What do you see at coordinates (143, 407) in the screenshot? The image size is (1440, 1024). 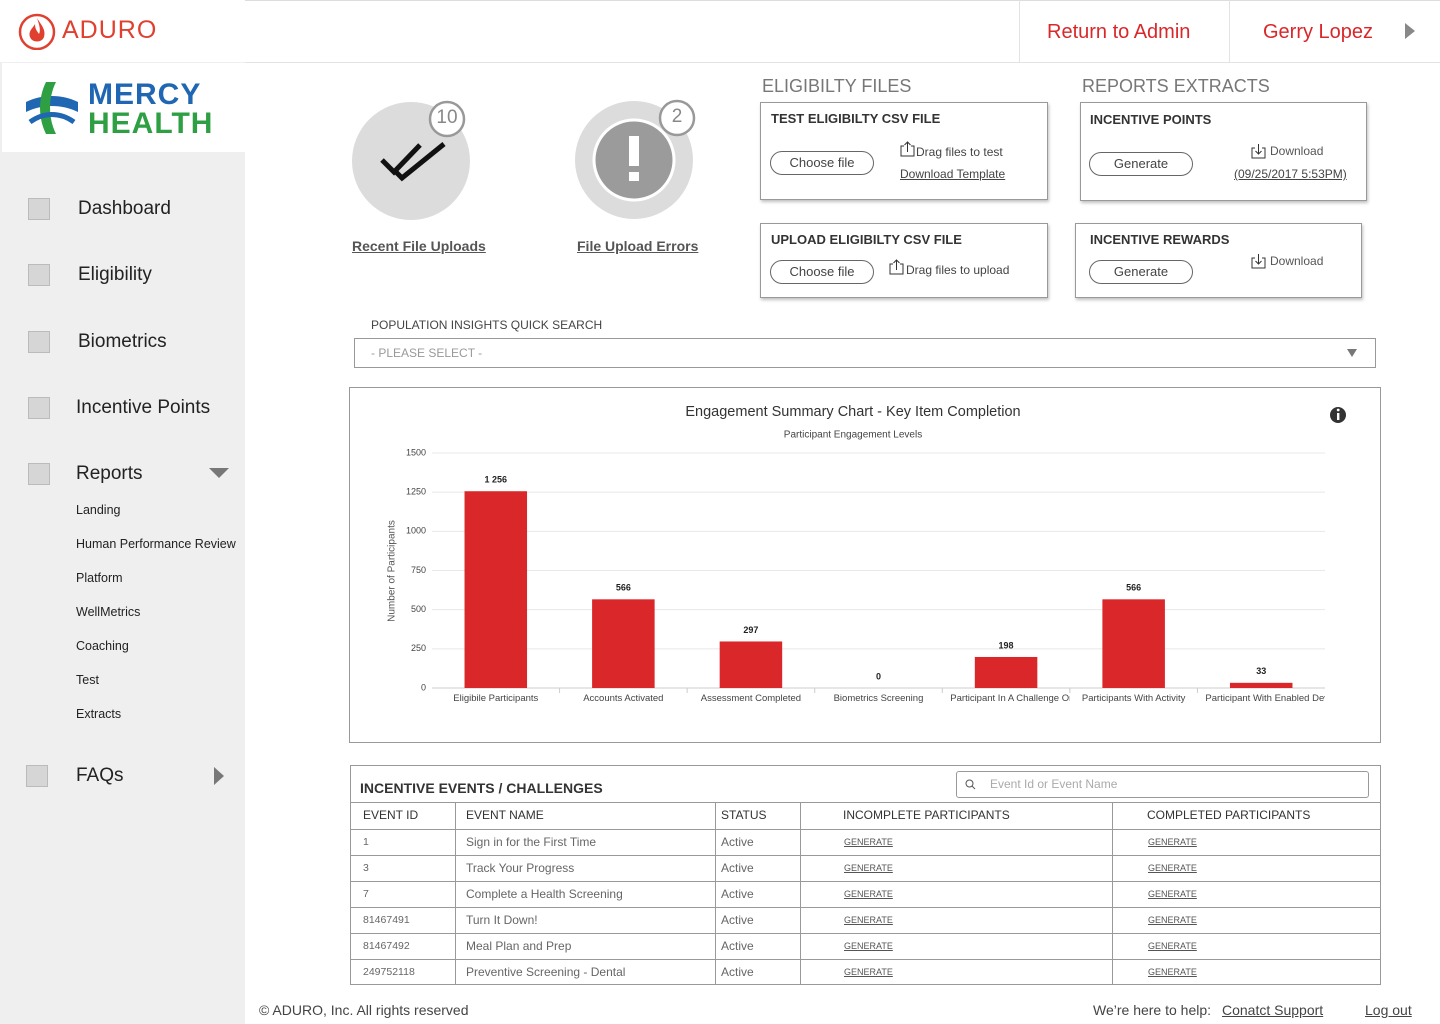 I see `nav-item: Incentive Points` at bounding box center [143, 407].